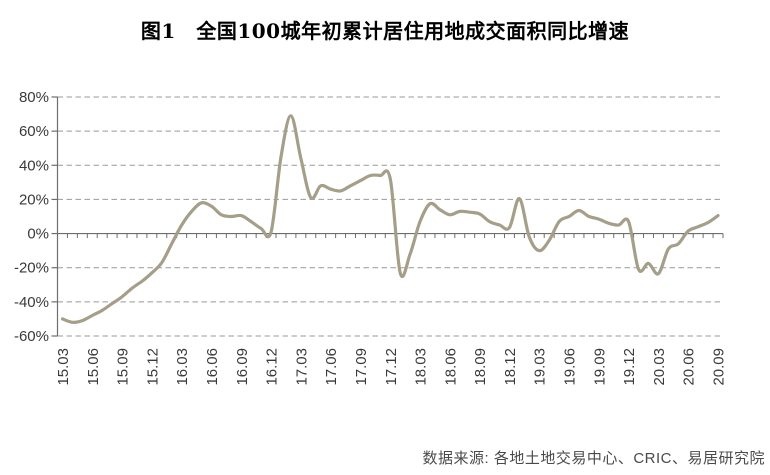 The width and height of the screenshot is (770, 475). Describe the element at coordinates (629, 367) in the screenshot. I see `svg-text: 19.12` at that location.